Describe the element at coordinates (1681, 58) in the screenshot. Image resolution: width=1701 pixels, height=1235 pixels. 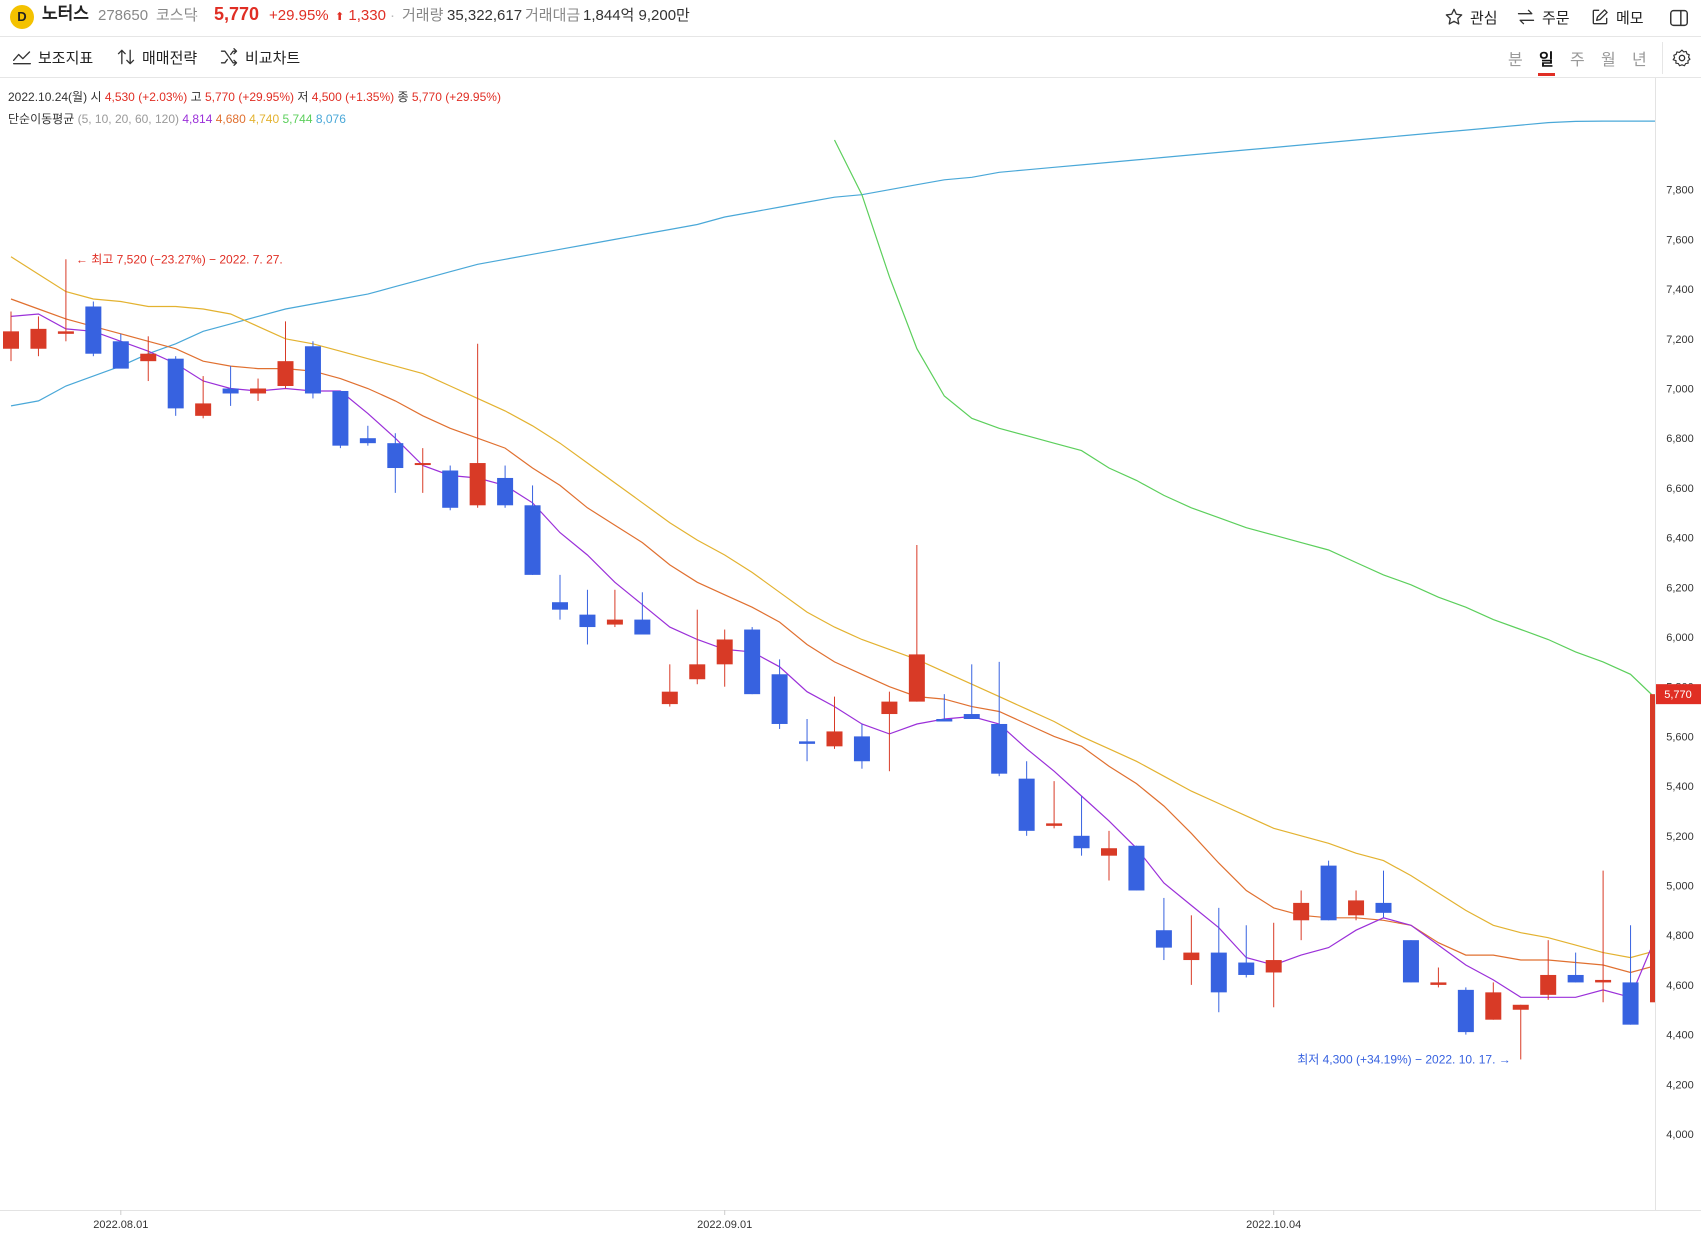
I see `chart-settings-button` at that location.